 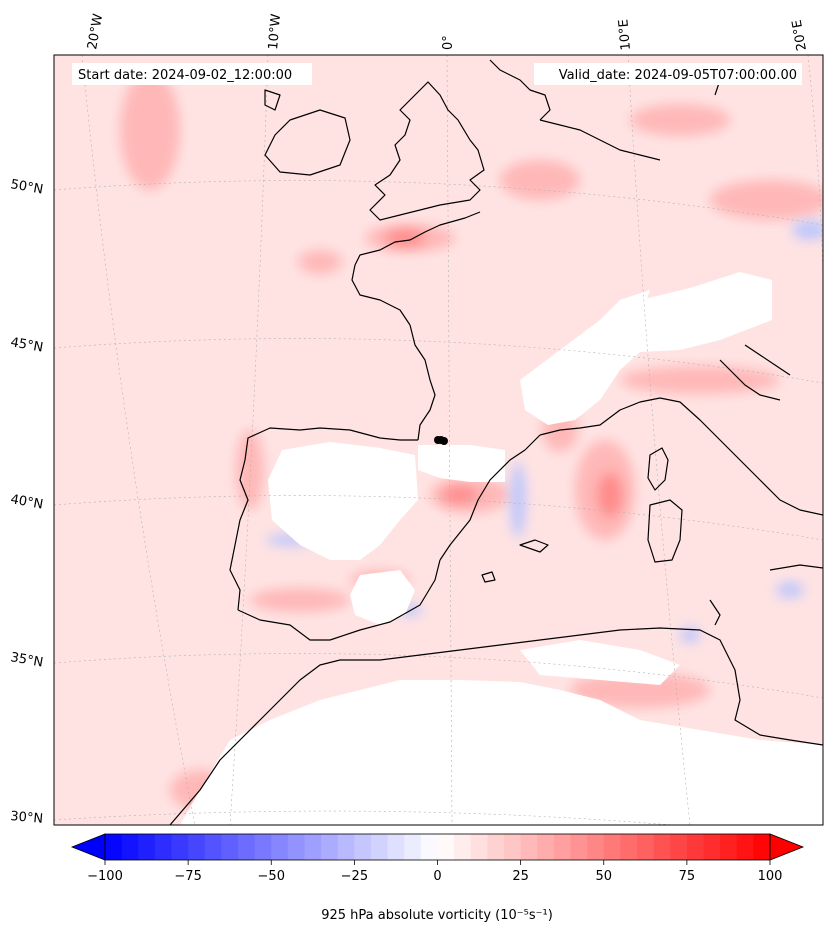 I want to click on colorbar-tick-label: −100, so click(x=105, y=876).